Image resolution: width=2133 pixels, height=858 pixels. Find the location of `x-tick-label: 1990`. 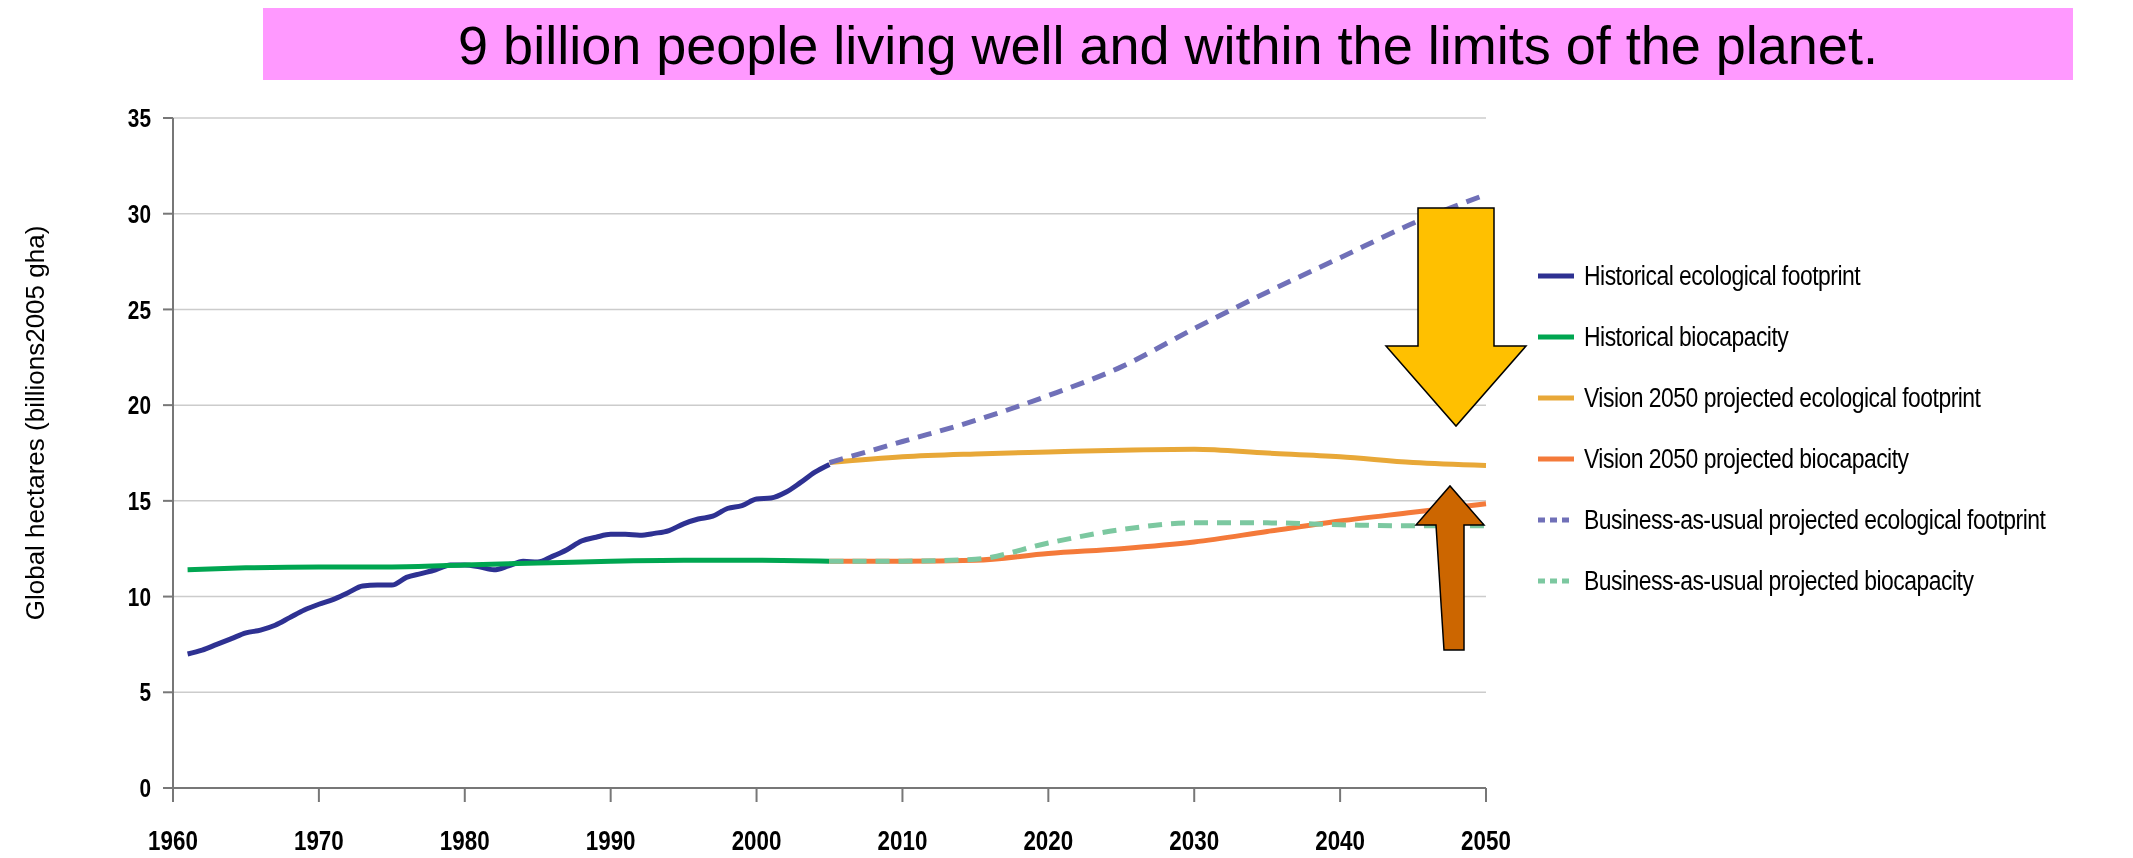

x-tick-label: 1990 is located at coordinates (610, 840).